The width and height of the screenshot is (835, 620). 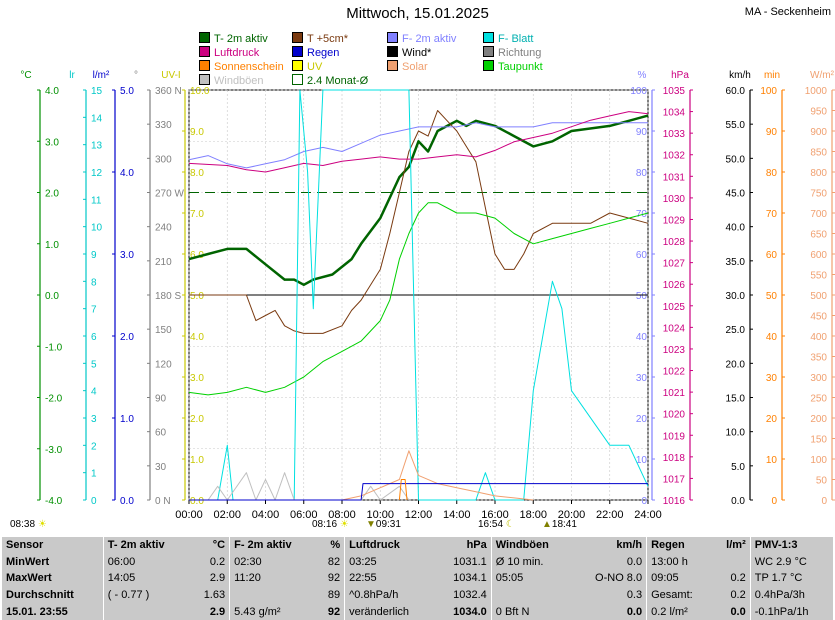 What do you see at coordinates (97, 91) in the screenshot?
I see `axis-tick-label: 15` at bounding box center [97, 91].